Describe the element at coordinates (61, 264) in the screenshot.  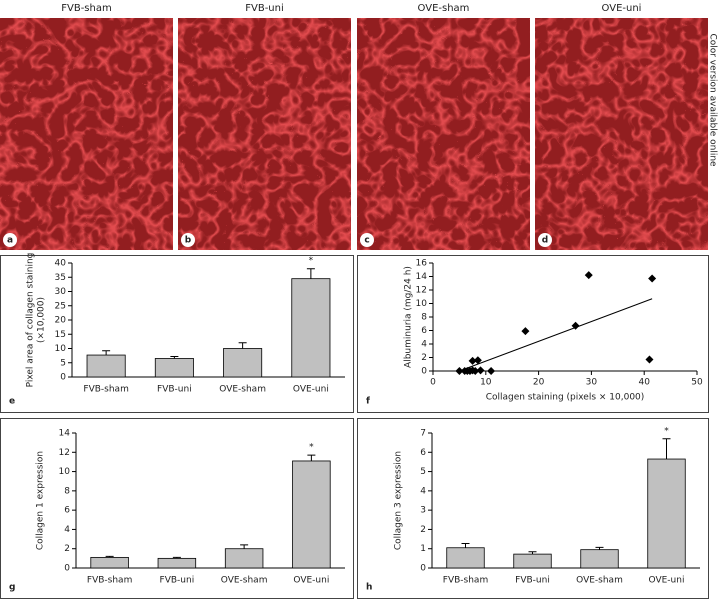
I see `y-tick-label: 40` at that location.